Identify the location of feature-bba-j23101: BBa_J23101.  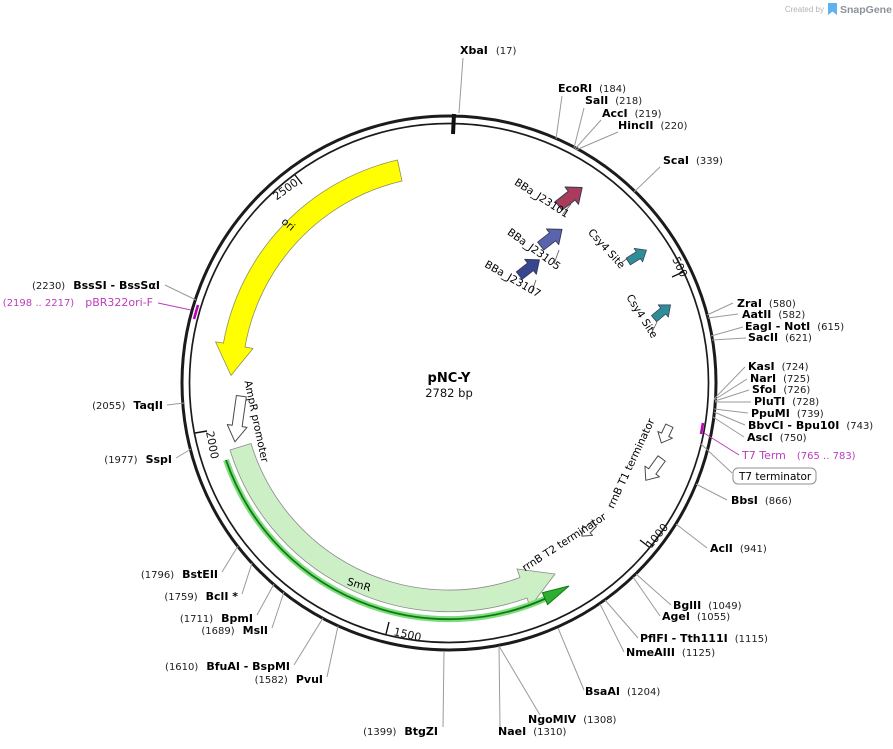
(550, 198).